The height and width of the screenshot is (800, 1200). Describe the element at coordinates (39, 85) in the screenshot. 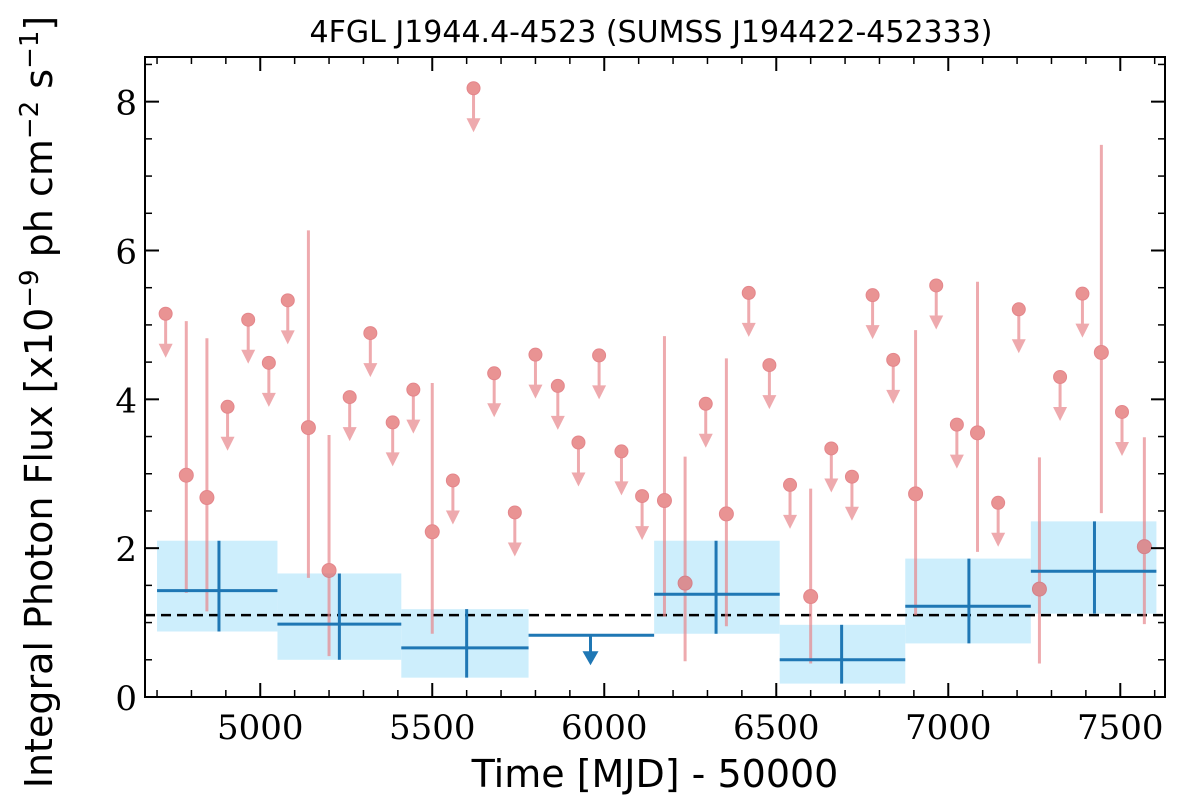

I see `y-axis-label-unit-2: s` at that location.